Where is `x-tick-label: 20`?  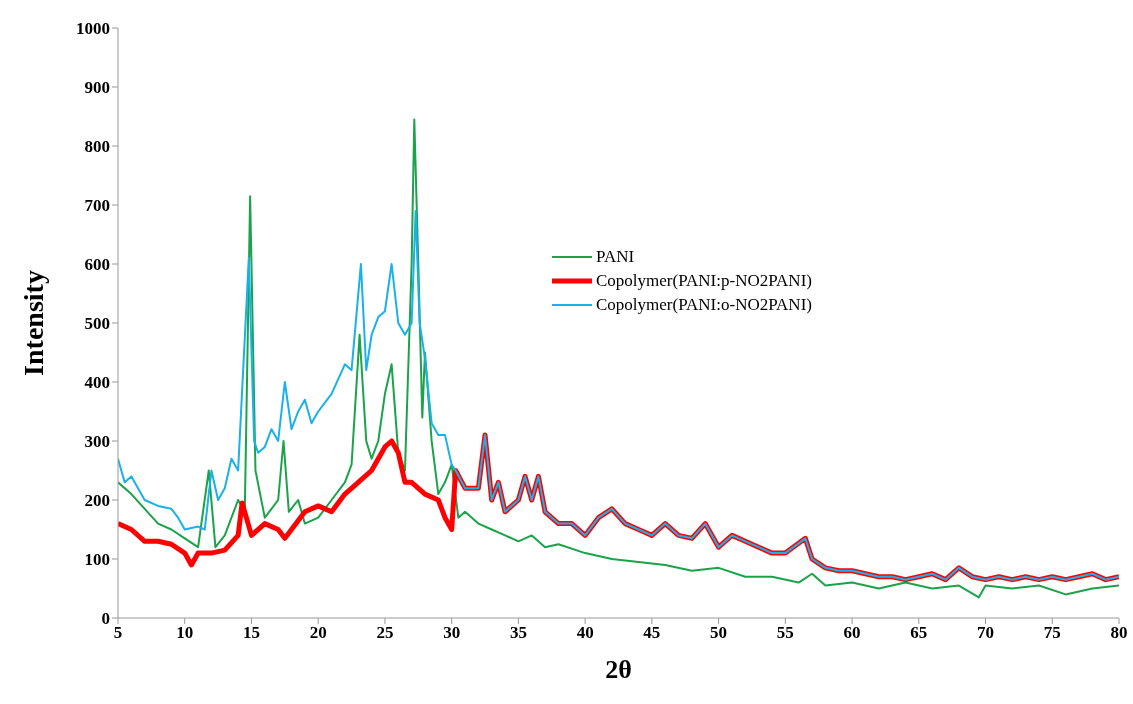 x-tick-label: 20 is located at coordinates (318, 633).